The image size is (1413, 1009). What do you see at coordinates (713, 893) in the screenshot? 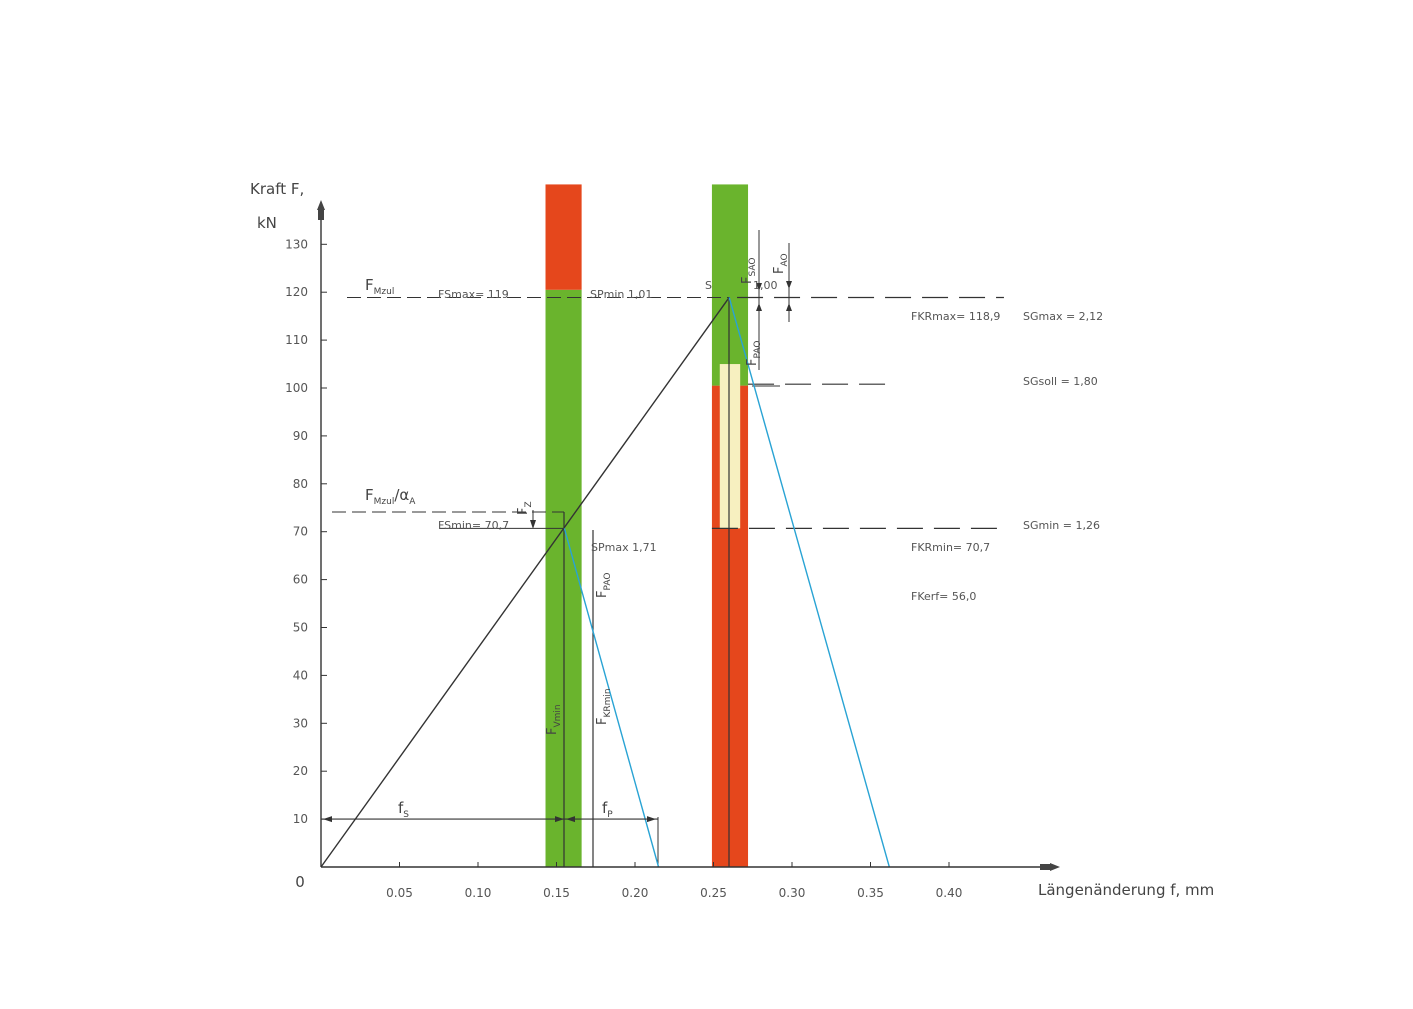
I see `x-tick-label-4: 0.25` at bounding box center [713, 893].